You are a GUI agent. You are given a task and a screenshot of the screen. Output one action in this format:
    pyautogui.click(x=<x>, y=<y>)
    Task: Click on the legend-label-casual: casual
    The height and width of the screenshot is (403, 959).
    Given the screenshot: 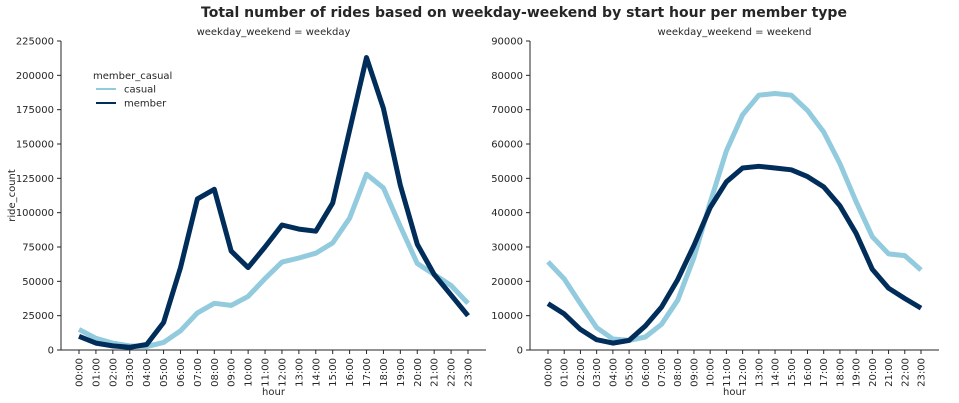 What is the action you would take?
    pyautogui.click(x=140, y=90)
    